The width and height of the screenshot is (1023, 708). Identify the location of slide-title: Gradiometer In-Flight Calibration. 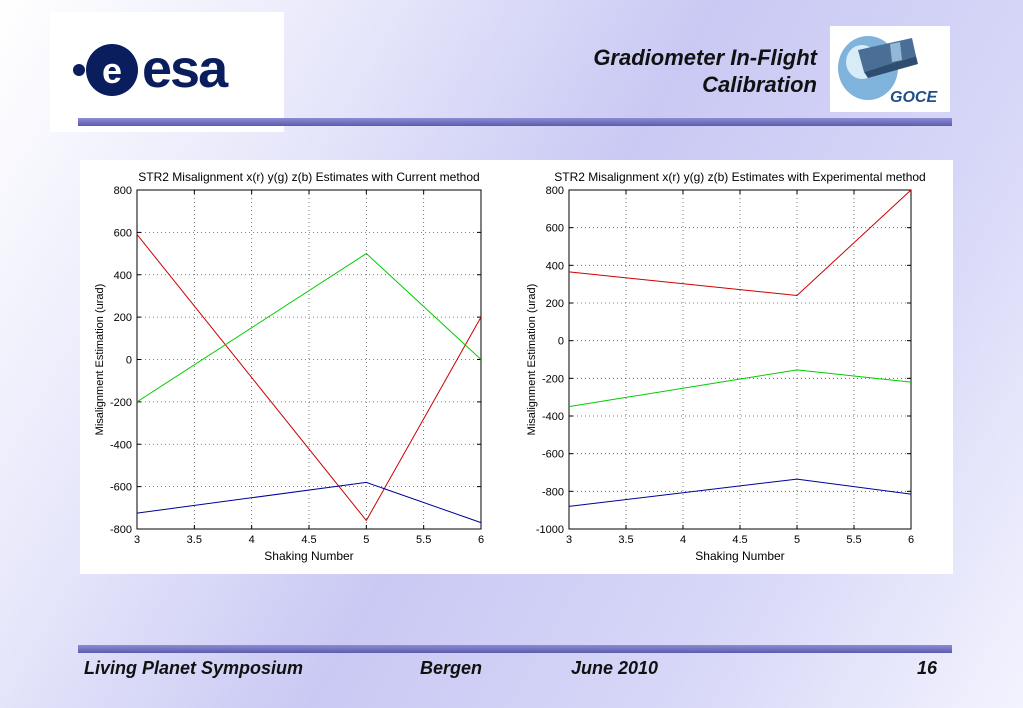
(637, 71).